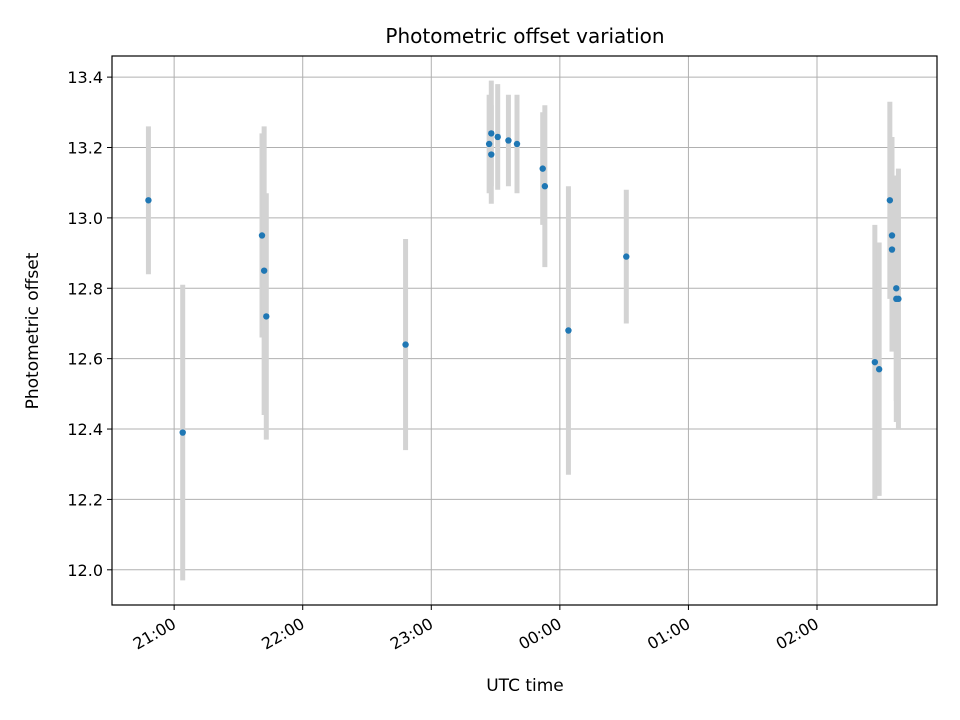 This screenshot has height=720, width=960. Describe the element at coordinates (85, 148) in the screenshot. I see `y-tick-label: 13.2` at that location.